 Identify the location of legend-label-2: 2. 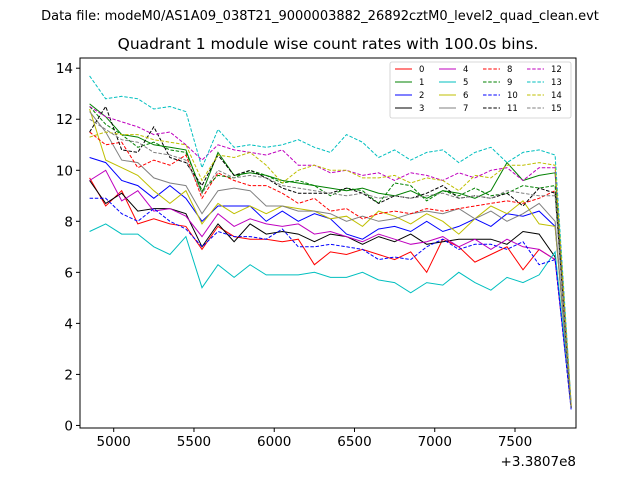
(421, 96).